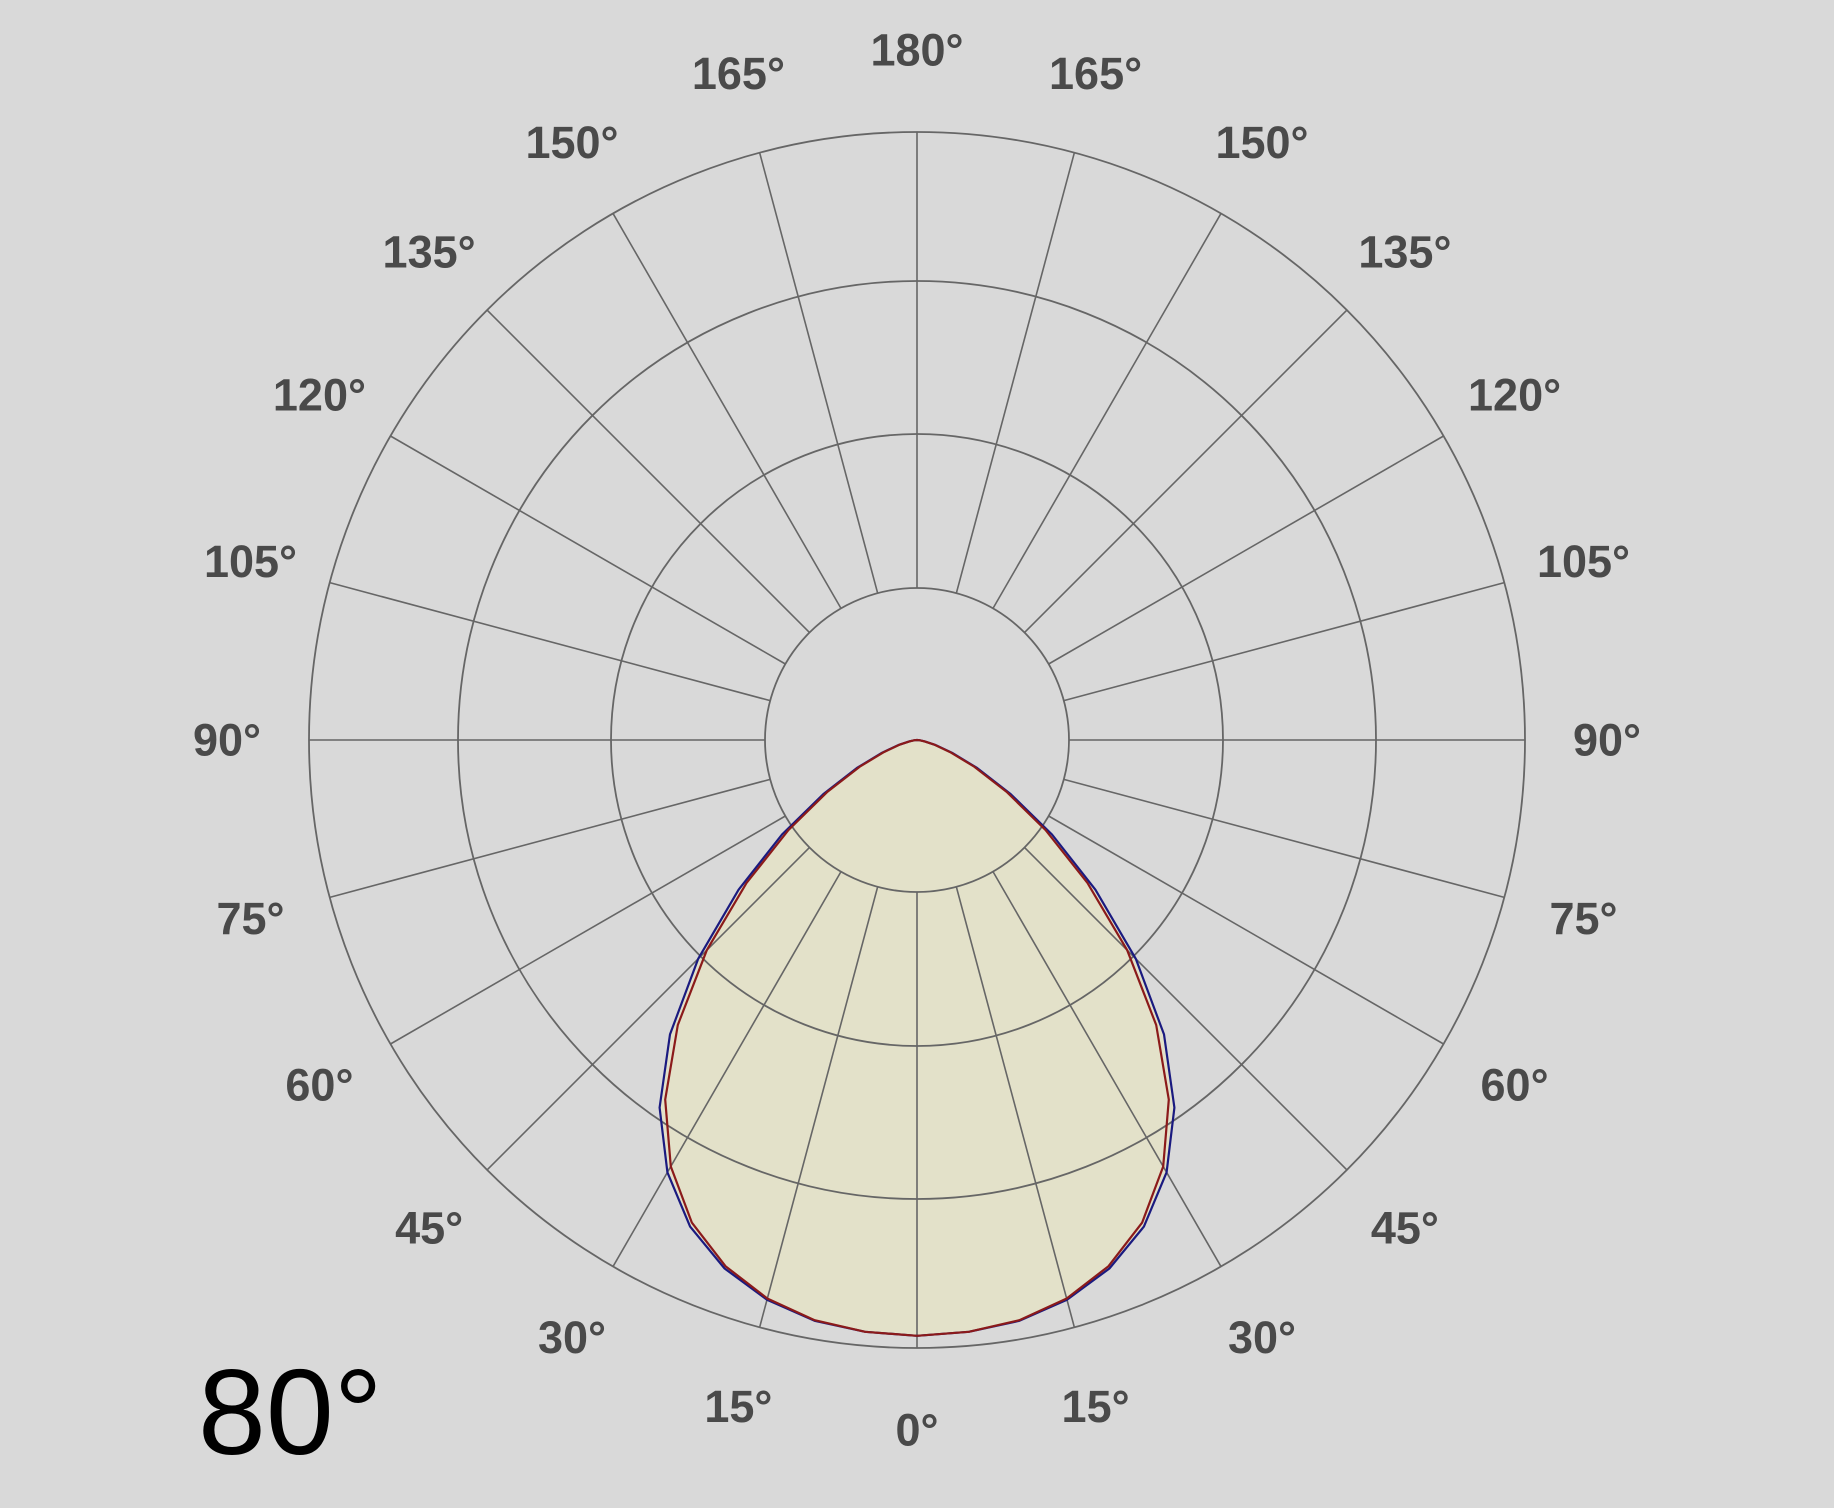 This screenshot has width=1834, height=1508. What do you see at coordinates (319, 395) in the screenshot?
I see `angle-label-left-120: 120°` at bounding box center [319, 395].